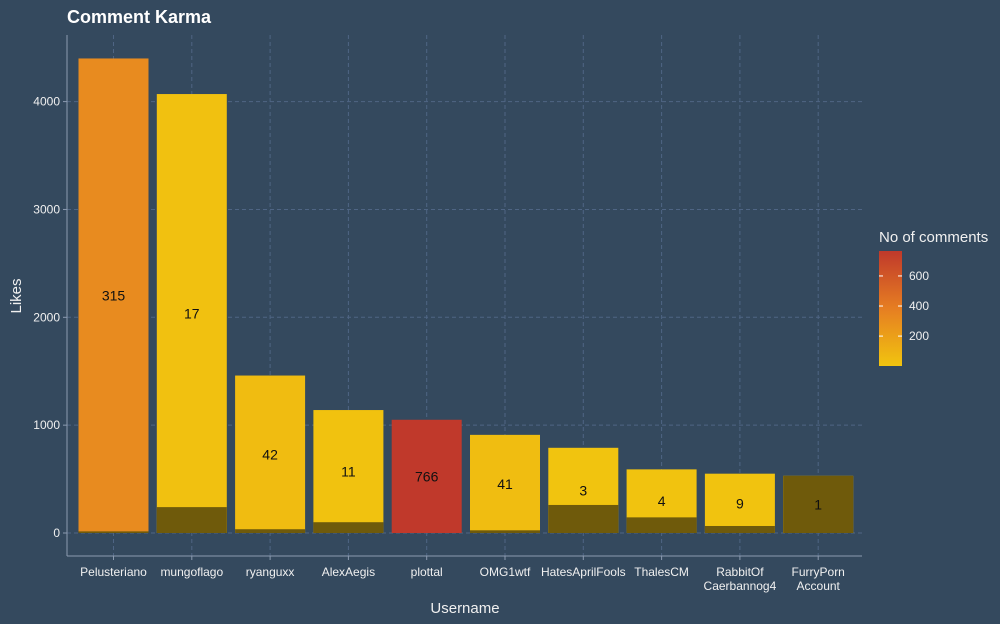  I want to click on bar-value-label: 9, so click(740, 503).